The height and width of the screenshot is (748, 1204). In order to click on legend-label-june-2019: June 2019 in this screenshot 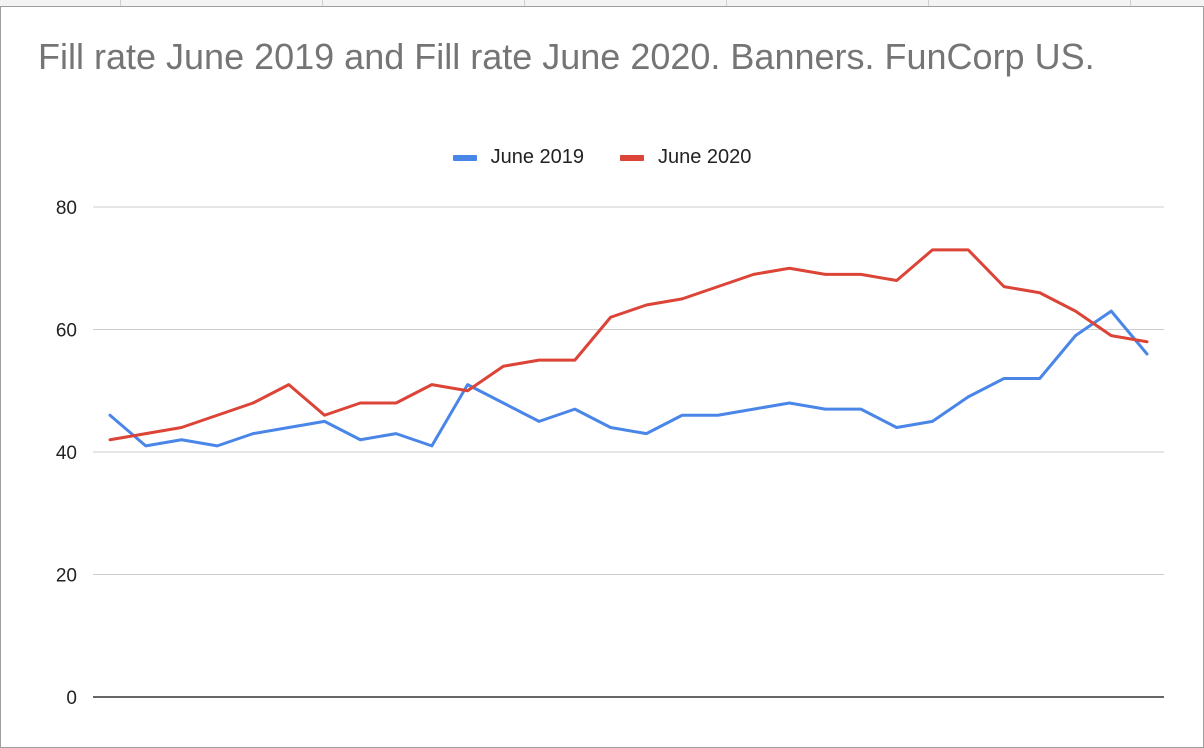, I will do `click(537, 157)`.